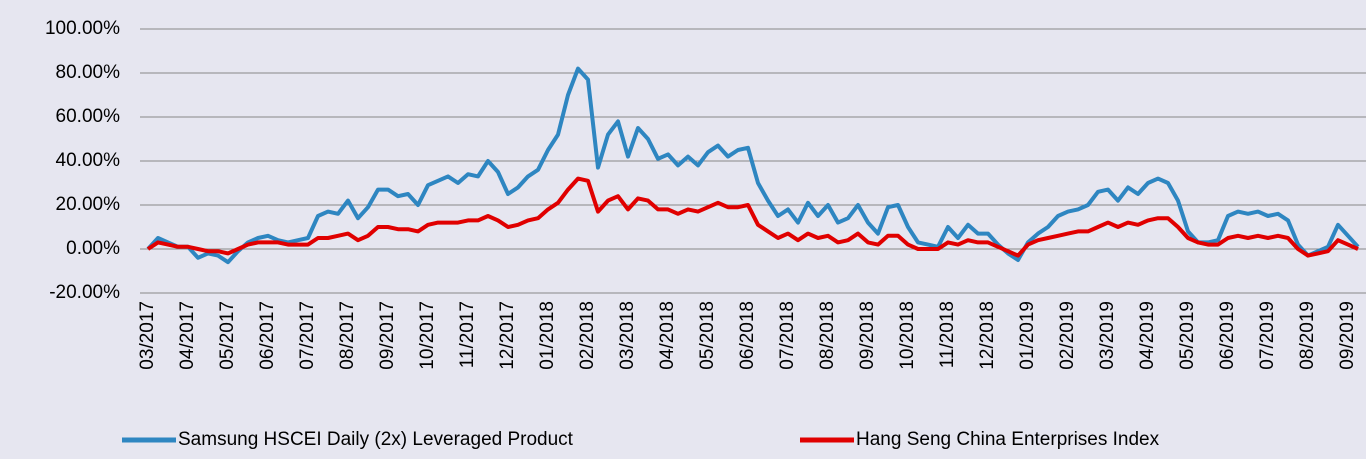 The image size is (1366, 459). I want to click on x-tick-label: 10/2017, so click(427, 335).